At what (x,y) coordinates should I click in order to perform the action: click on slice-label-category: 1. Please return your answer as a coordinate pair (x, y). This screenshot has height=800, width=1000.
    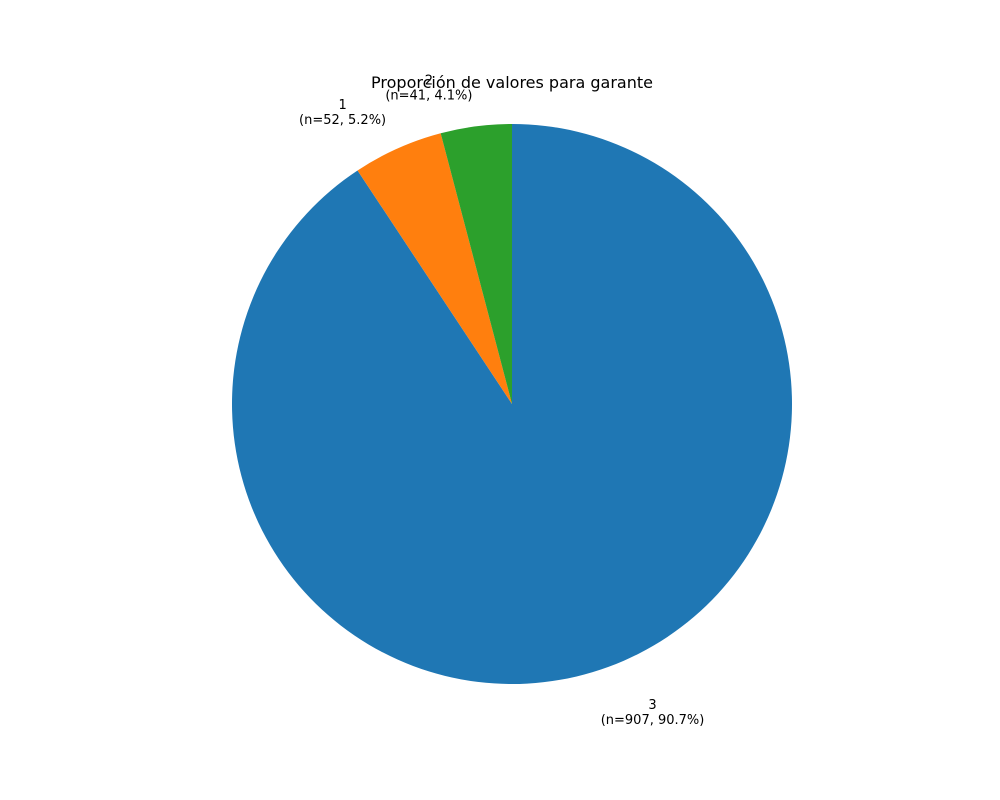
    Looking at the image, I should click on (342, 105).